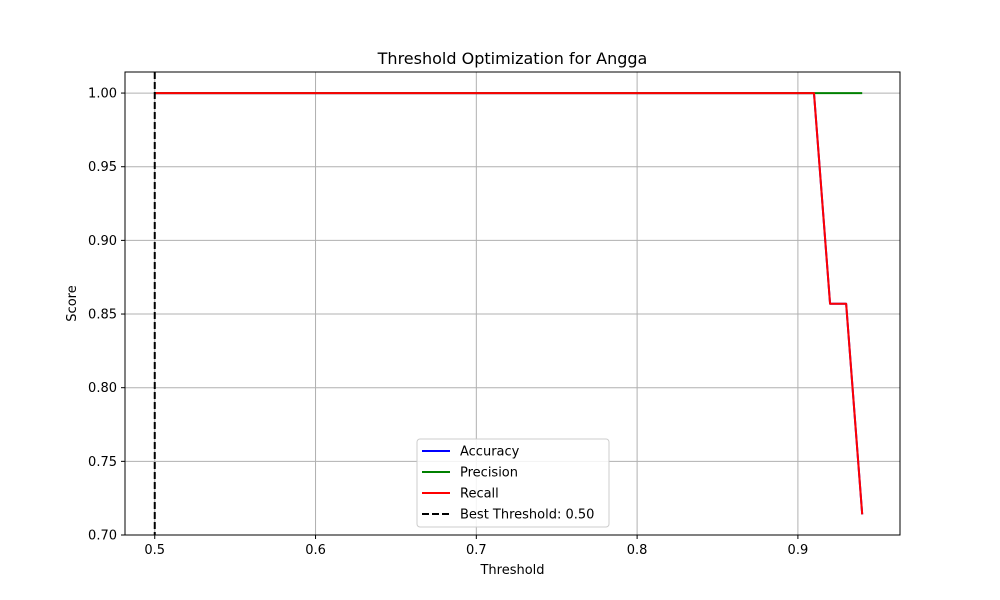 The image size is (1000, 600). What do you see at coordinates (476, 550) in the screenshot?
I see `x-tick-label: 0.7` at bounding box center [476, 550].